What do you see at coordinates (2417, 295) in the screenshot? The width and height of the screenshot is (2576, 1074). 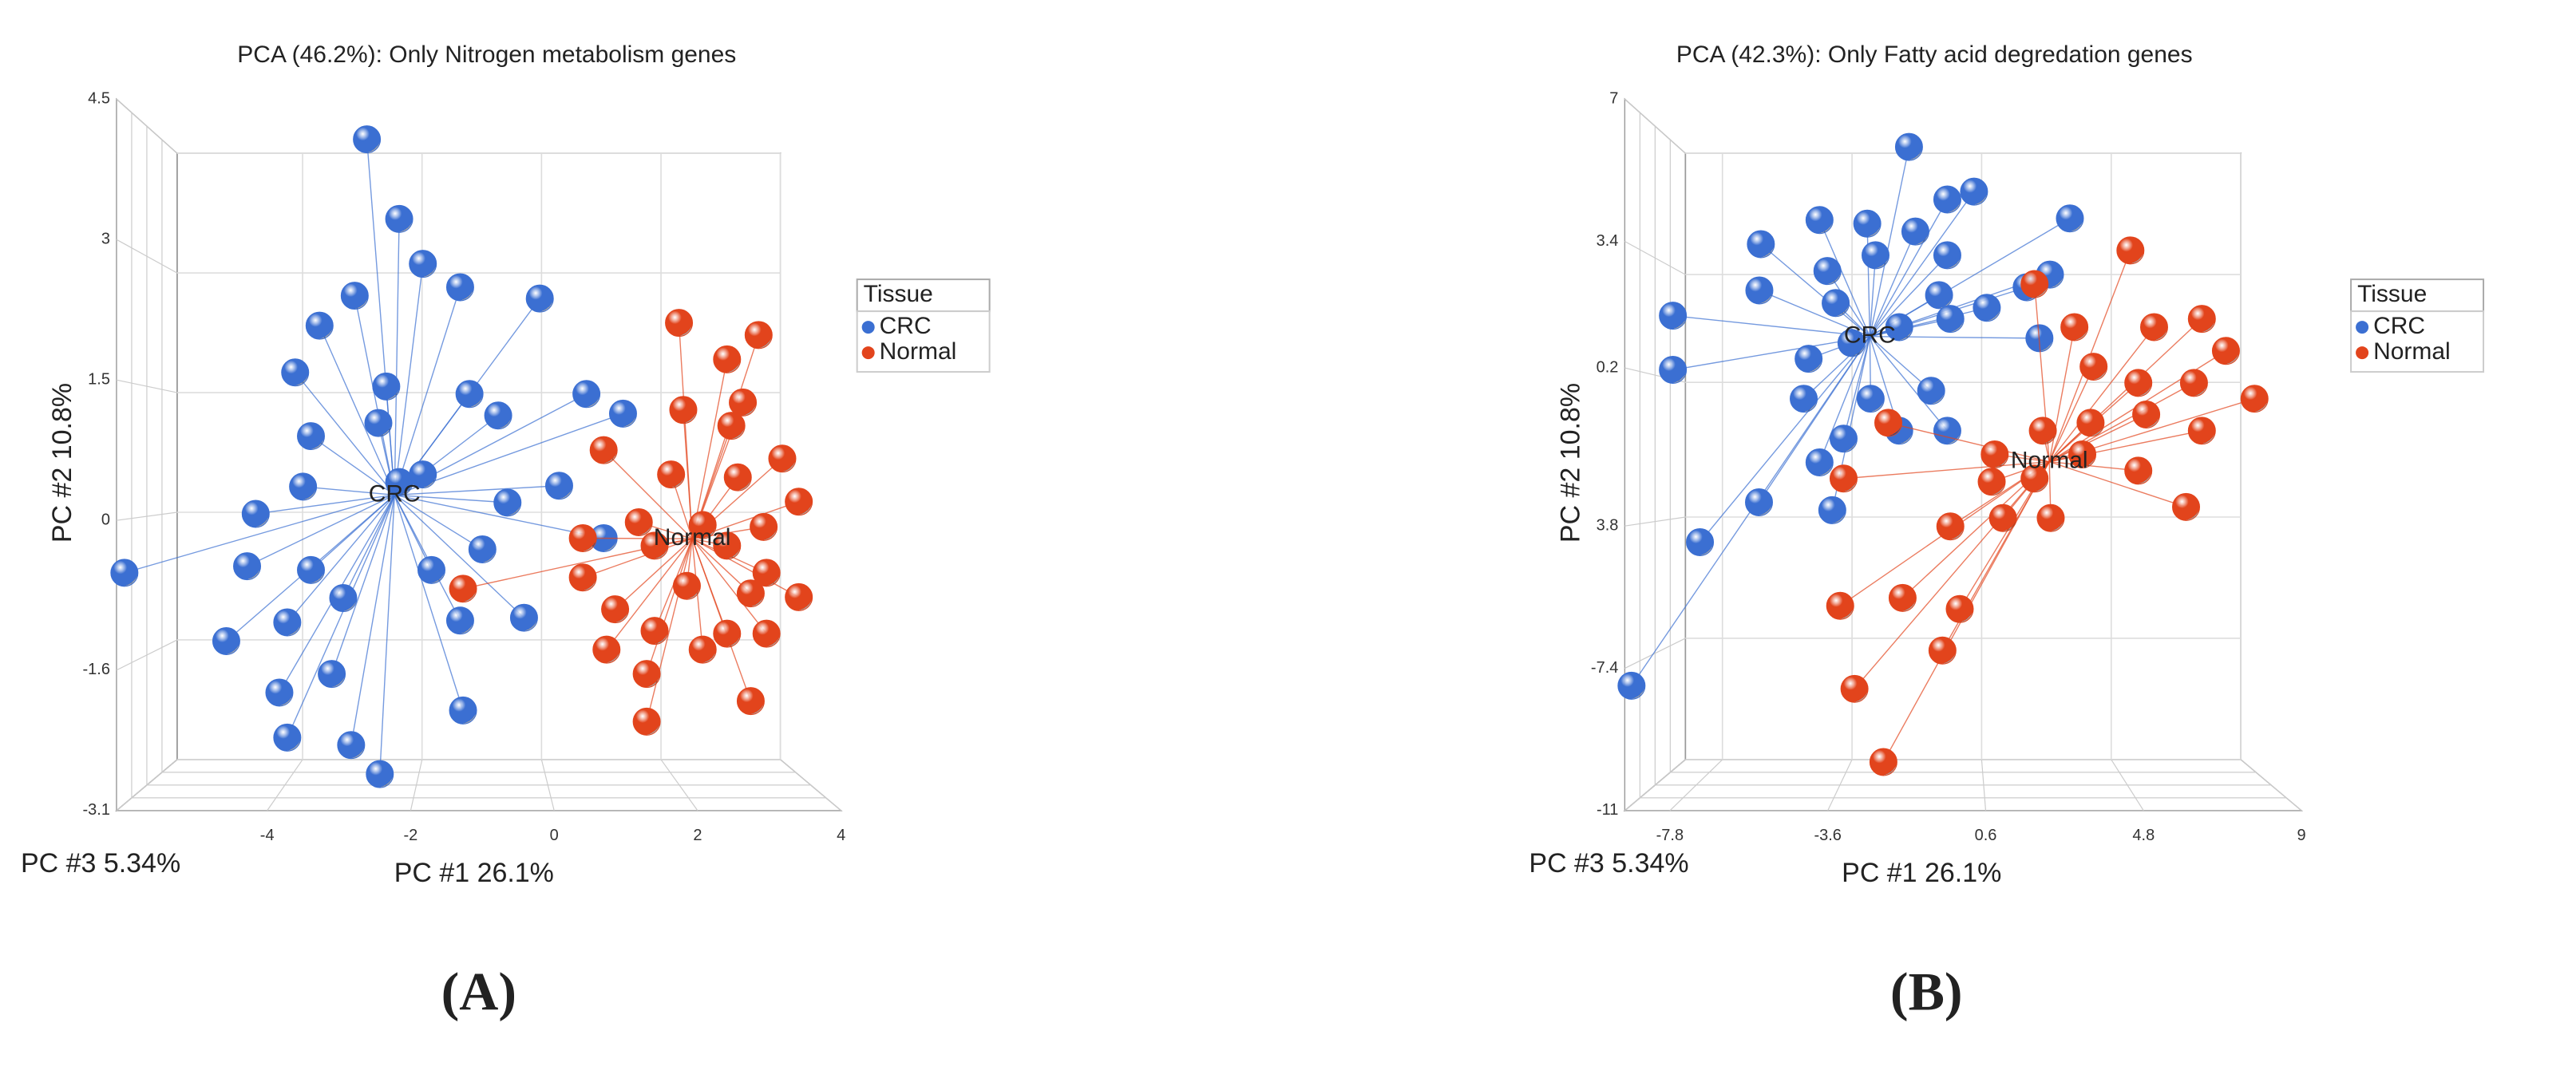 I see `legend-box` at bounding box center [2417, 295].